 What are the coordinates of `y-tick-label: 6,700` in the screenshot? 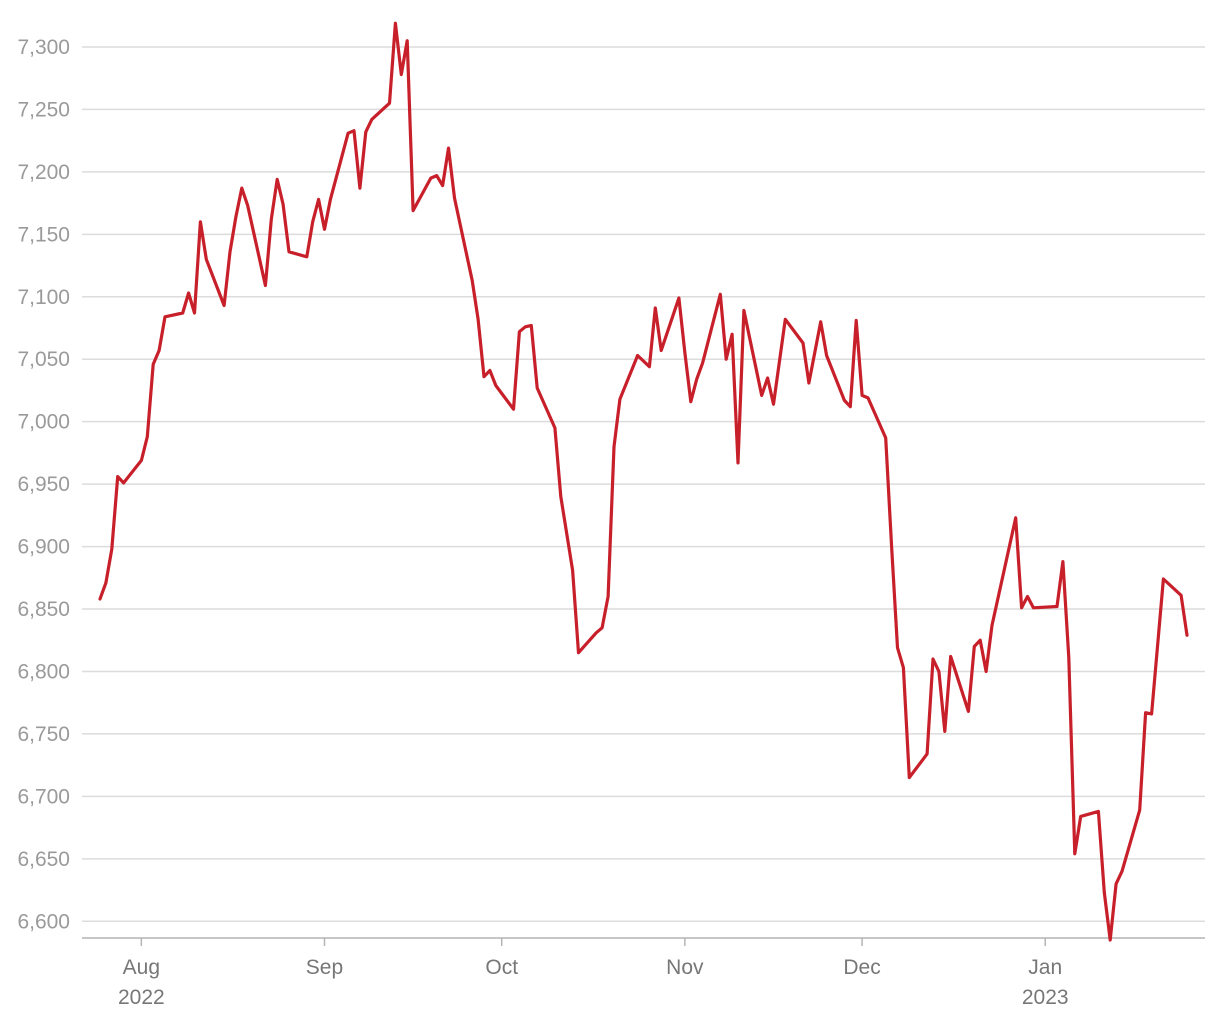 It's located at (43, 796).